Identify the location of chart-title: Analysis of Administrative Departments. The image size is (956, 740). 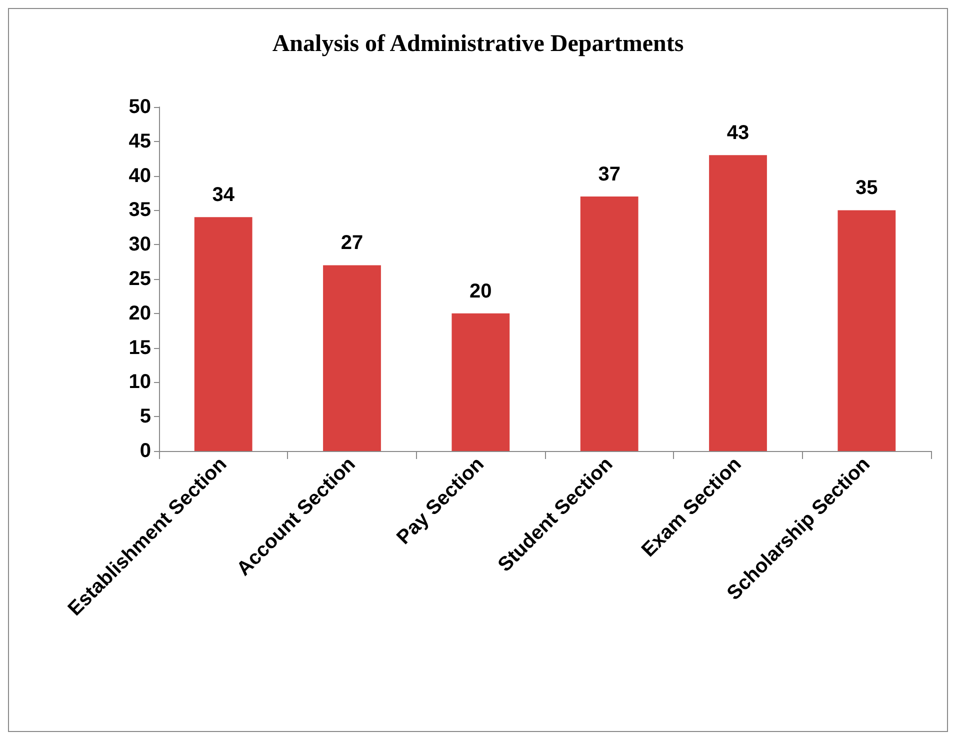
(478, 44).